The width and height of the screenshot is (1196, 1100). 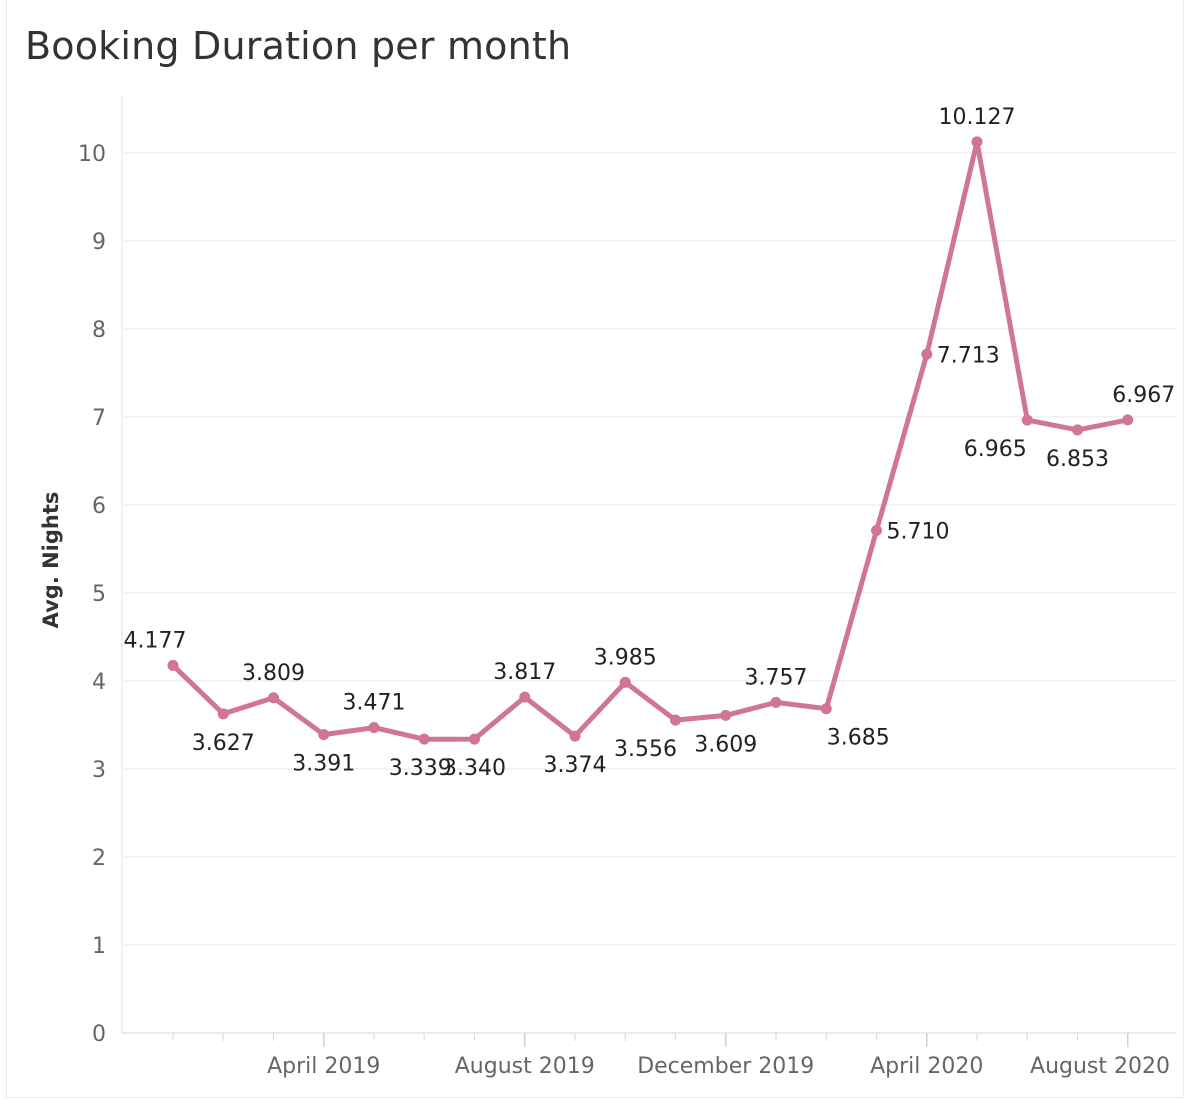 What do you see at coordinates (273, 673) in the screenshot?
I see `data-label: 3.809` at bounding box center [273, 673].